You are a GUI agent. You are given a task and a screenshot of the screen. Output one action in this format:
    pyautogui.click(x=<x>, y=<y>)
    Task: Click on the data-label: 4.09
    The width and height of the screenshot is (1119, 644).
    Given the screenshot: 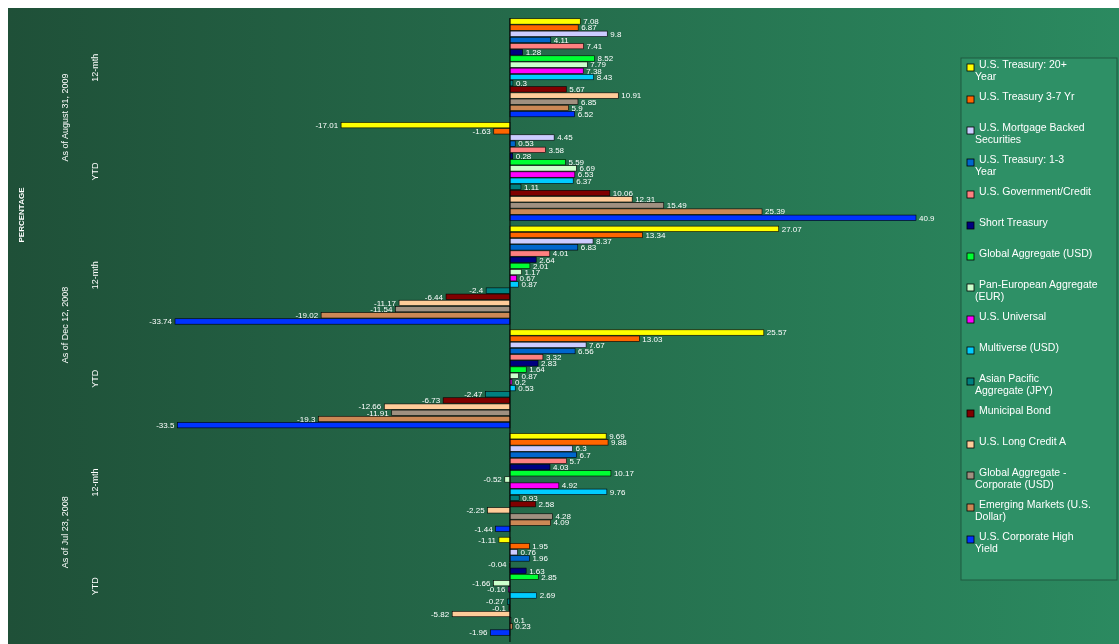 What is the action you would take?
    pyautogui.click(x=561, y=523)
    